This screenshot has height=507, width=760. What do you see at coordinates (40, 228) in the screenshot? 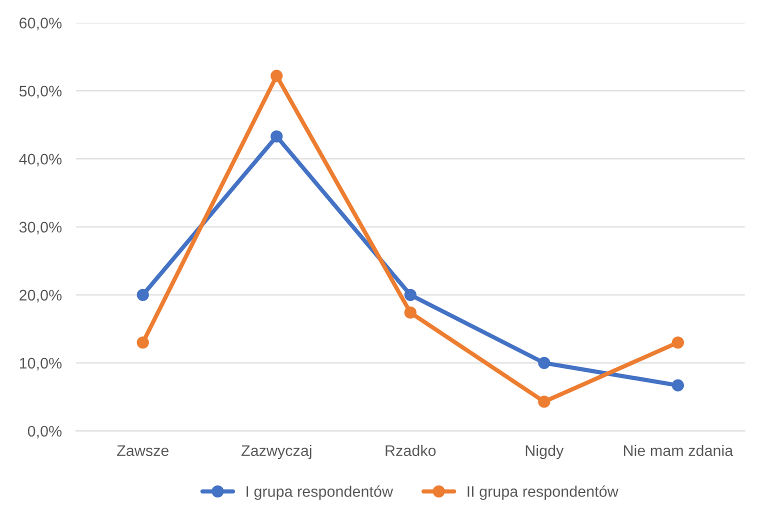
I see `y-tick-label: 30,0%` at bounding box center [40, 228].